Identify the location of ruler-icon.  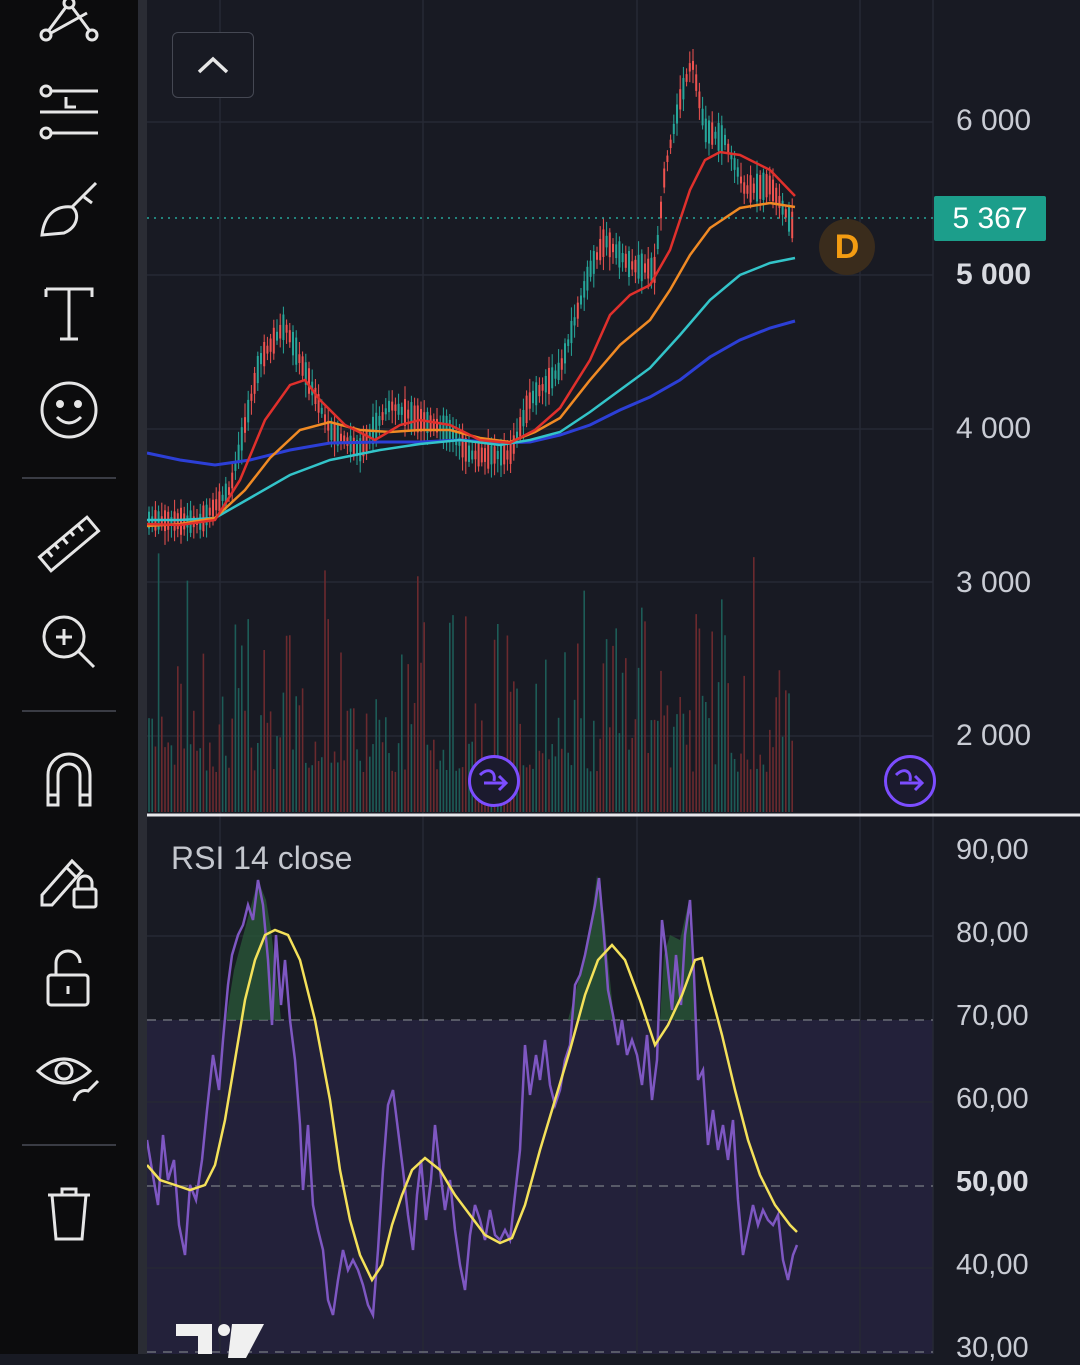
(69, 544).